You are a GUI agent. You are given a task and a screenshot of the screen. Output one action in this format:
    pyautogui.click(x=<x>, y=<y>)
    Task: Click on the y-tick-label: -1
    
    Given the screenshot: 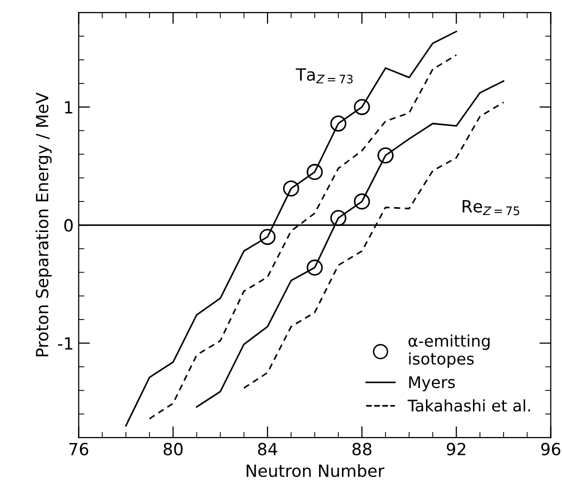 What is the action you would take?
    pyautogui.click(x=65, y=343)
    